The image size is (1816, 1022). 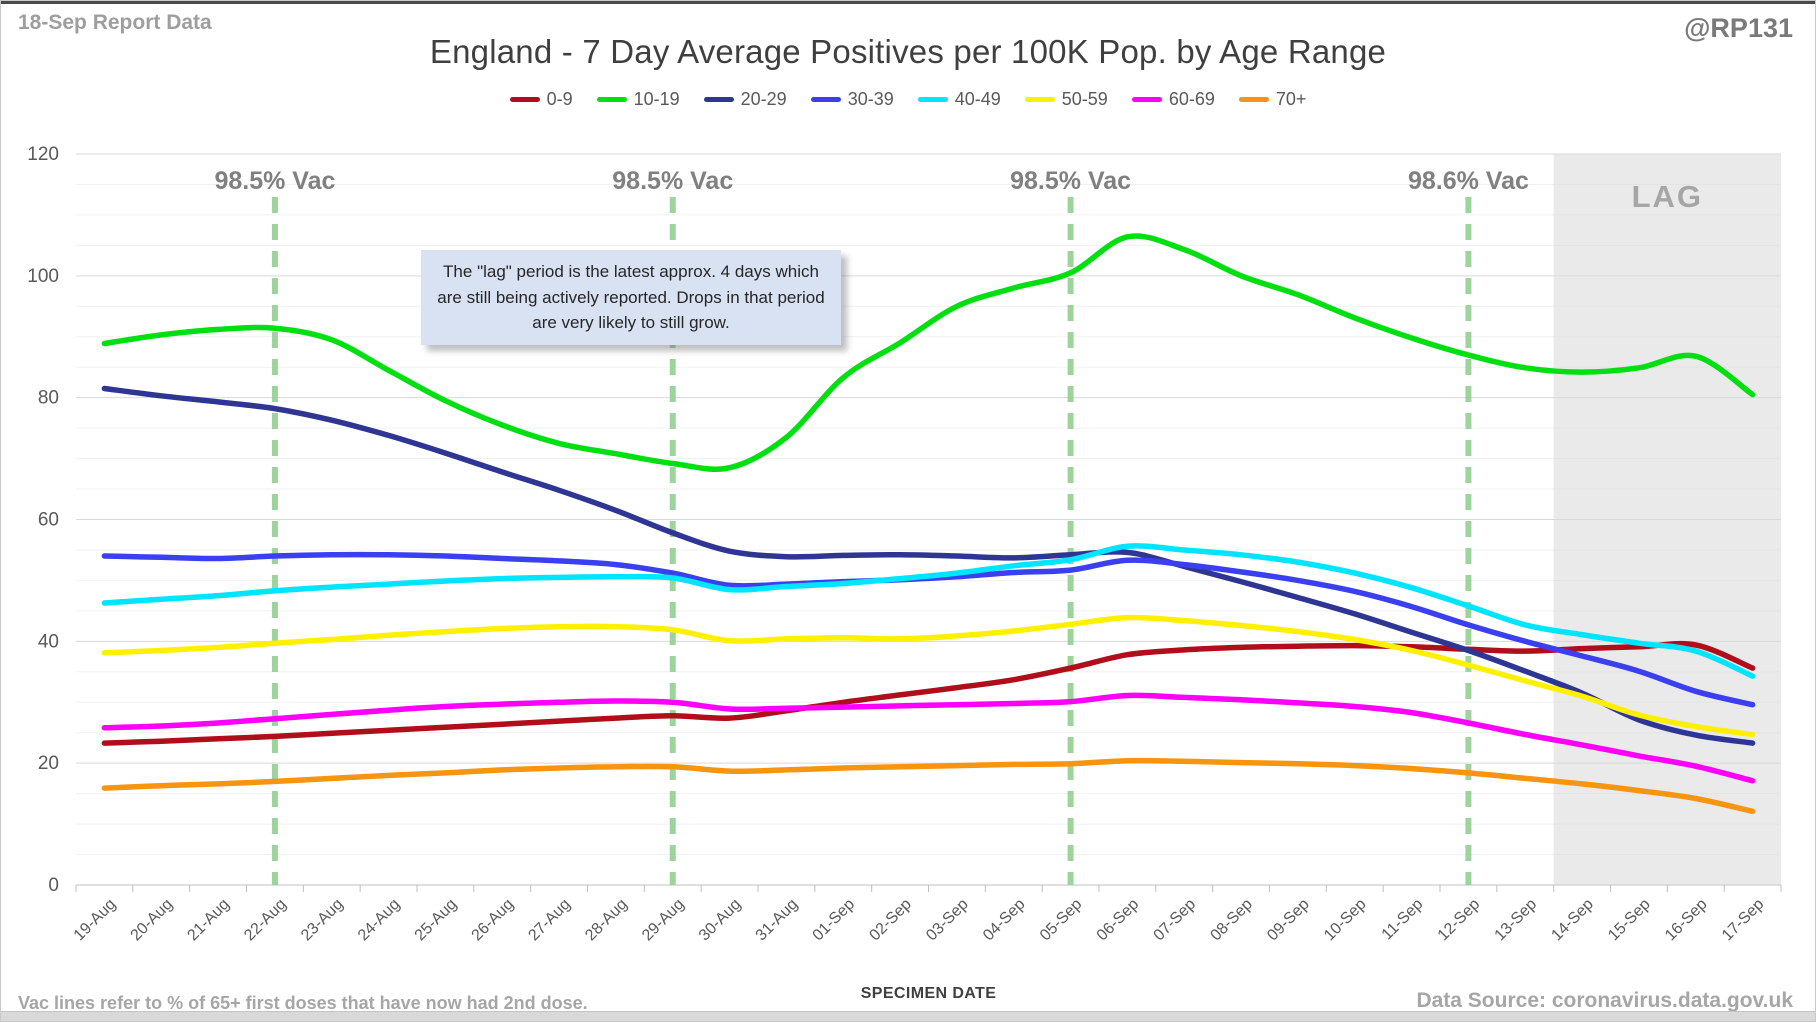 I want to click on legend-item-50-59: 50-59, so click(x=1066, y=99).